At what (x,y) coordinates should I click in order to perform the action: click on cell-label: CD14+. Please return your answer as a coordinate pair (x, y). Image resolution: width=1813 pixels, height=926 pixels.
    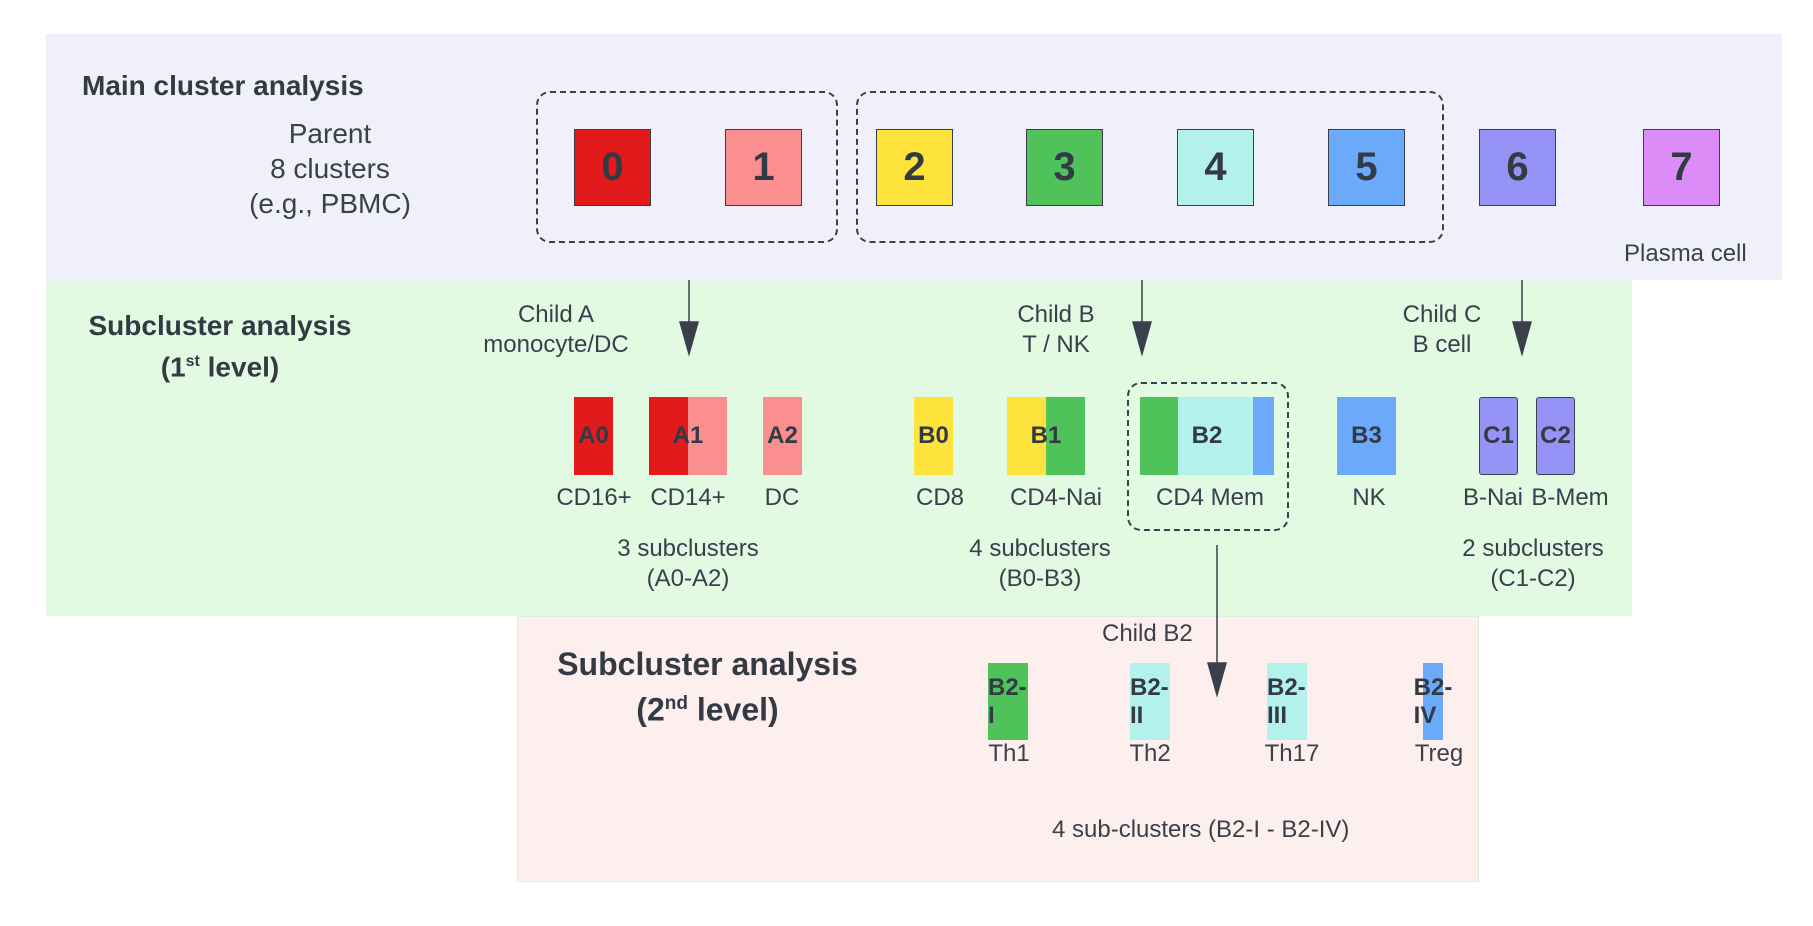
    Looking at the image, I should click on (688, 497).